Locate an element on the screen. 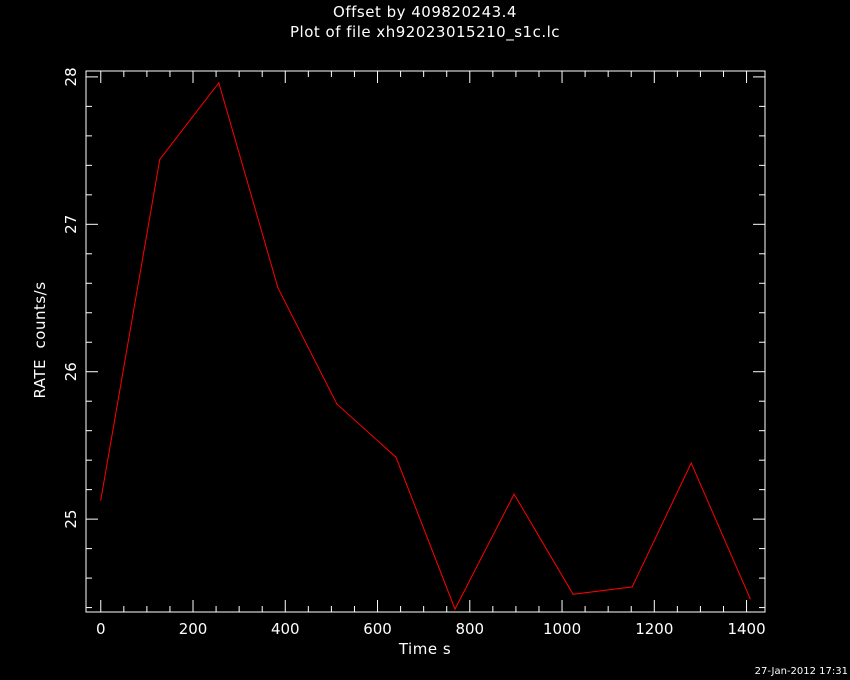 The image size is (850, 680). y-tick-label: 26 is located at coordinates (71, 371).